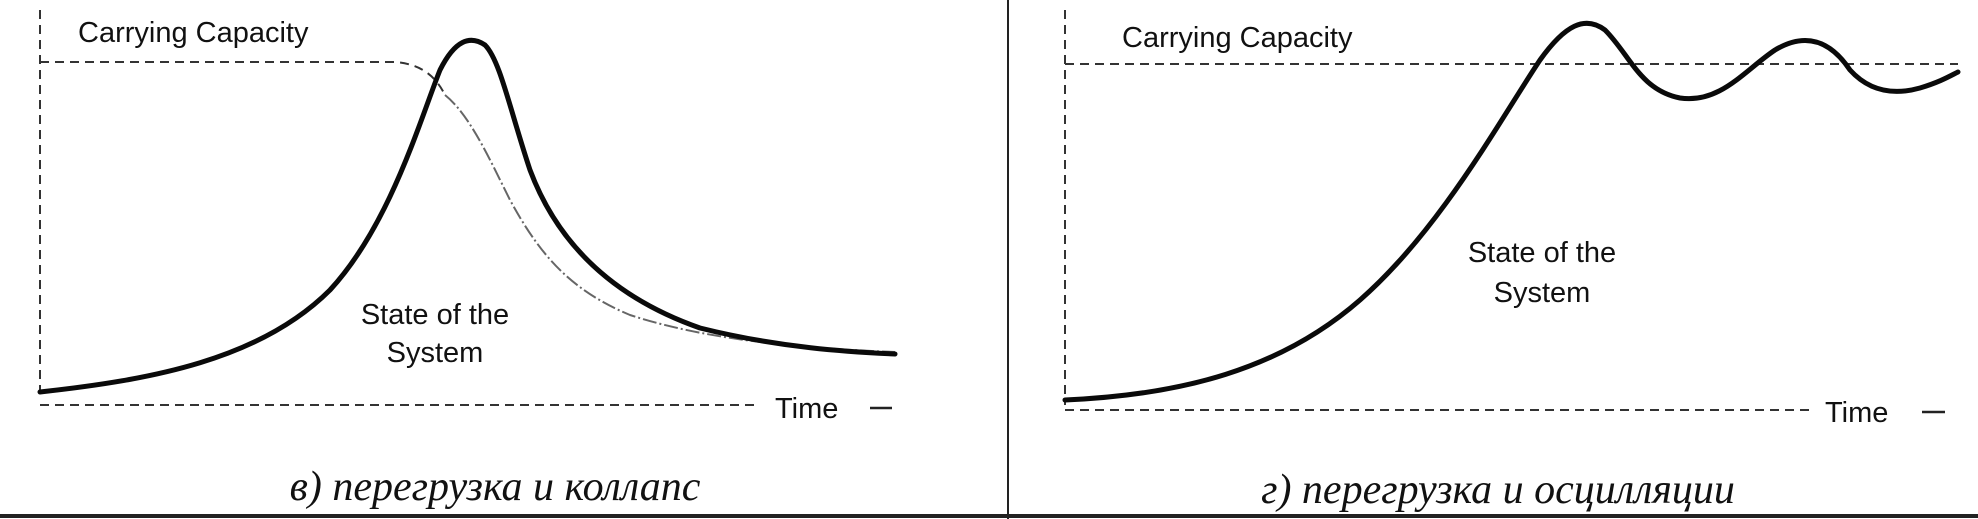 The width and height of the screenshot is (1978, 519). I want to click on caption: г) перегрузка и осцилляции, so click(1498, 490).